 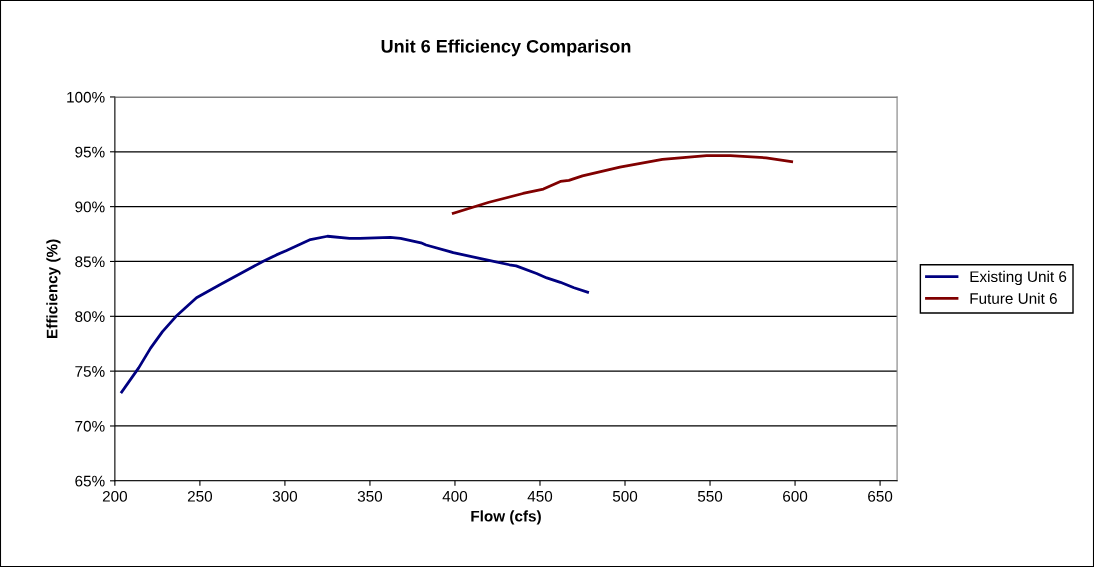 I want to click on x-axis-title: Flow (cfs), so click(x=506, y=517).